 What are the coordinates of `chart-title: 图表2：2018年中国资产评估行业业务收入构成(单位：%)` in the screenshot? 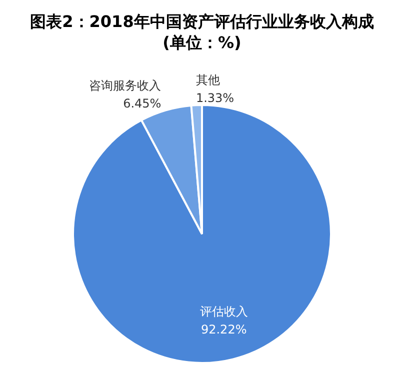 It's located at (202, 32).